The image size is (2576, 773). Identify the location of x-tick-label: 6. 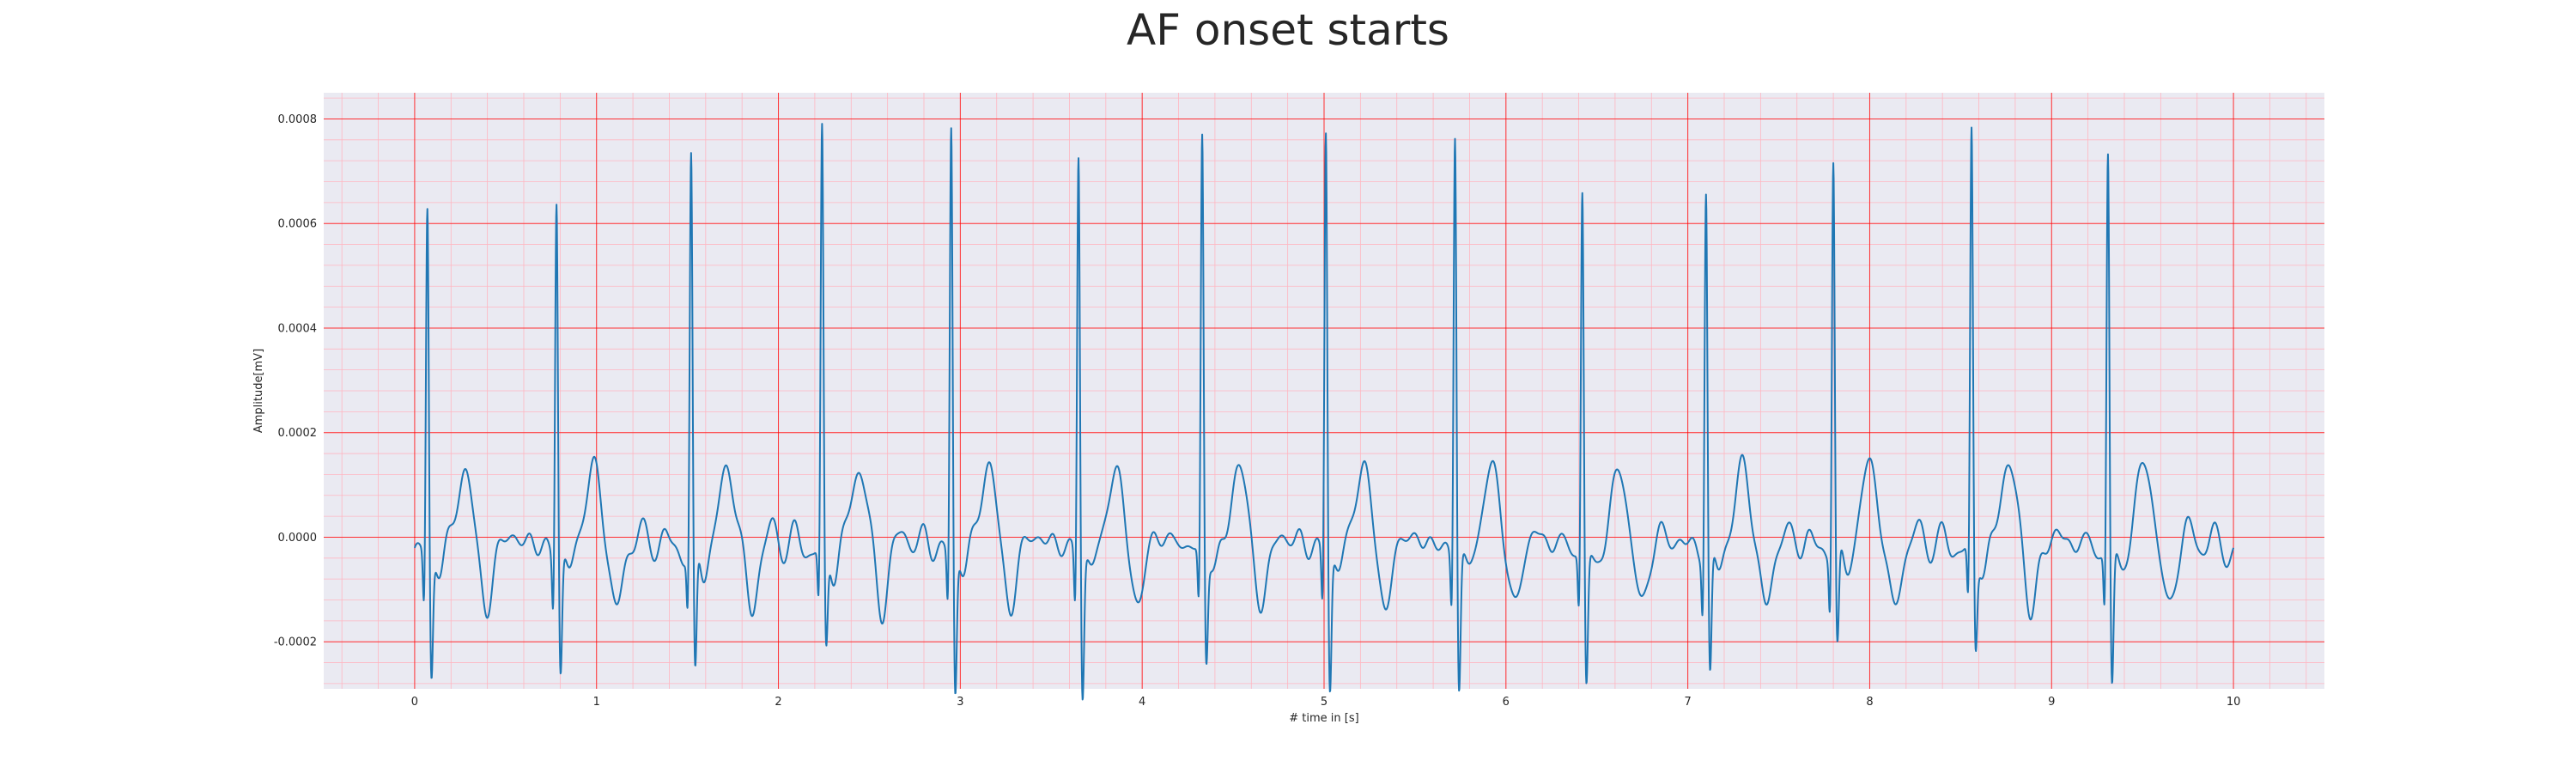
(1506, 702).